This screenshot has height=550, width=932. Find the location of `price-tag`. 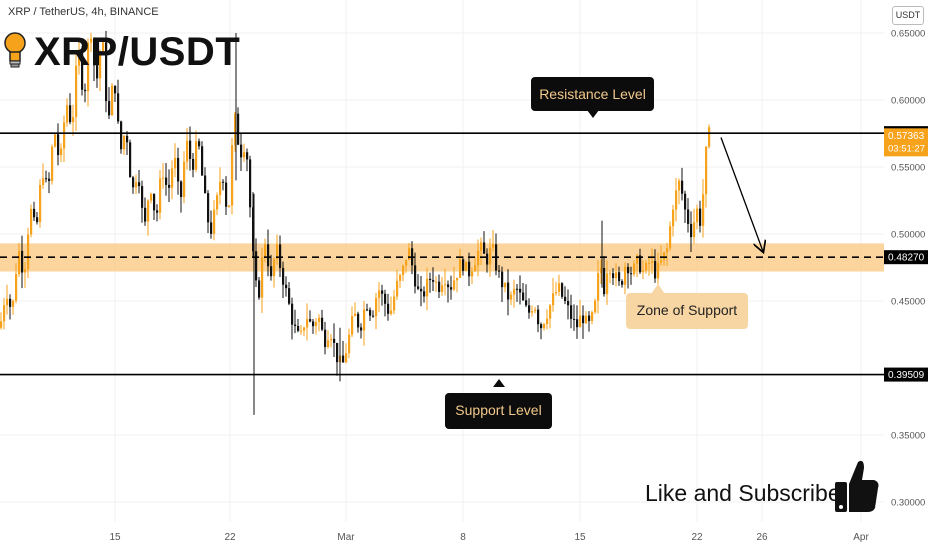

price-tag is located at coordinates (906, 374).